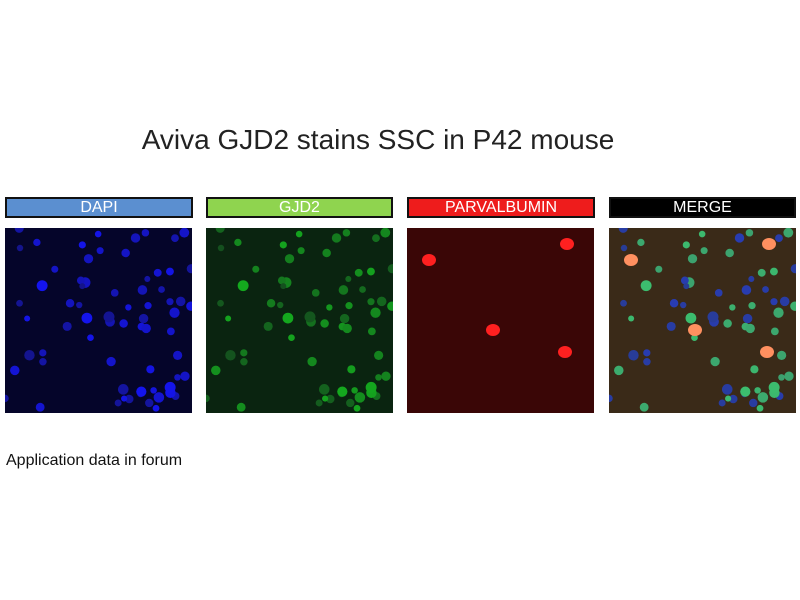 The image size is (800, 600). I want to click on panel-label-parvalbumin: PARVALBUMIN, so click(501, 207).